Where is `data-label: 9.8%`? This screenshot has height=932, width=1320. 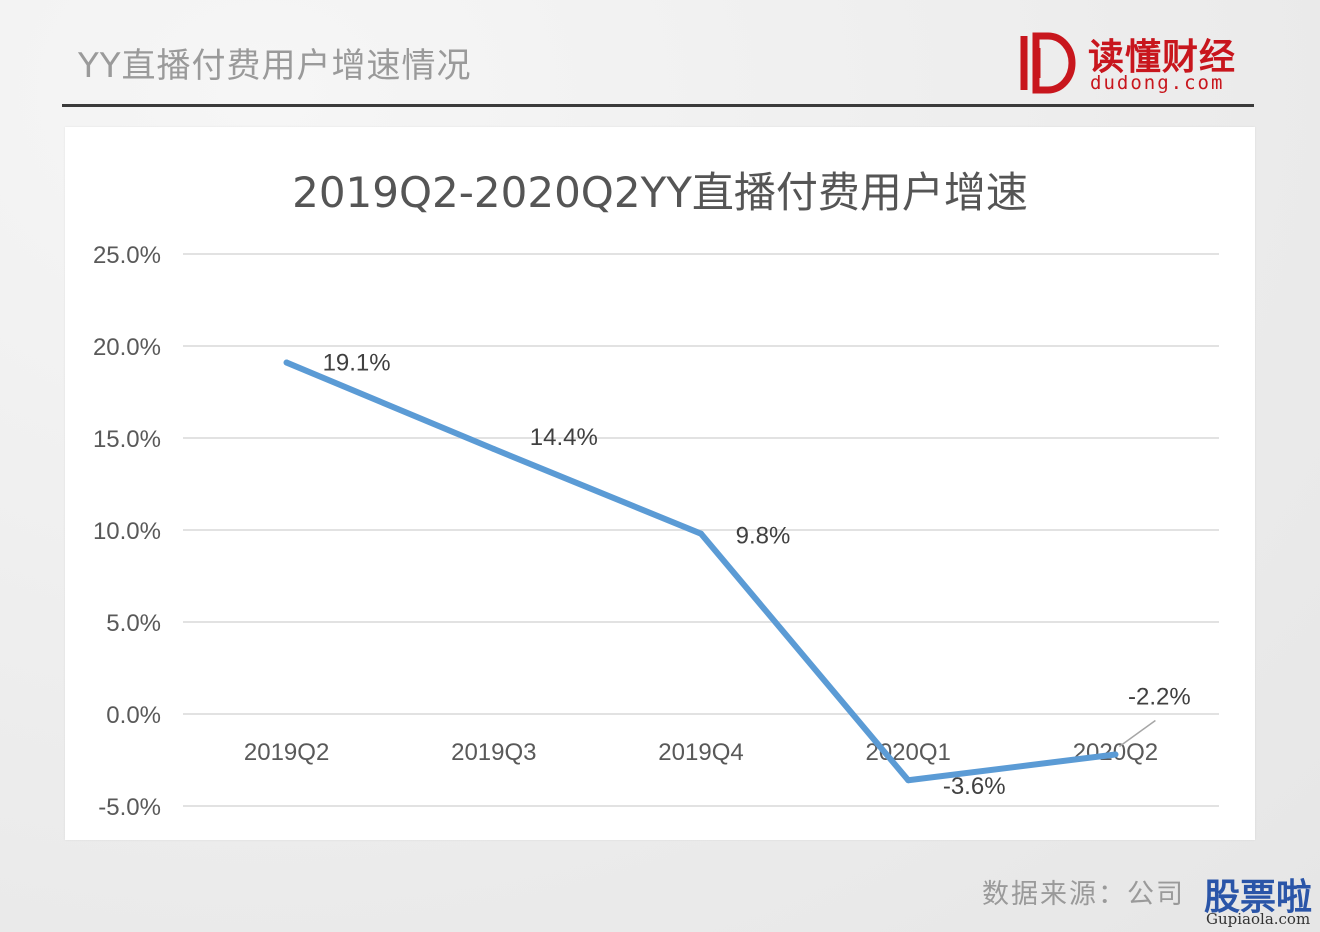
data-label: 9.8% is located at coordinates (763, 536).